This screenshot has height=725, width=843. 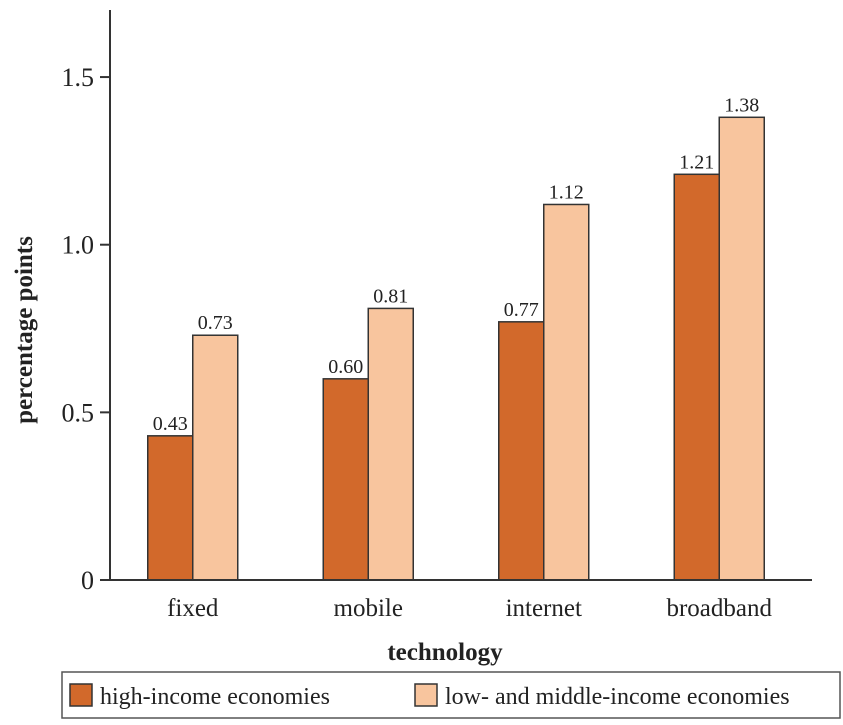 I want to click on legend-swatch-high-income, so click(x=81, y=695).